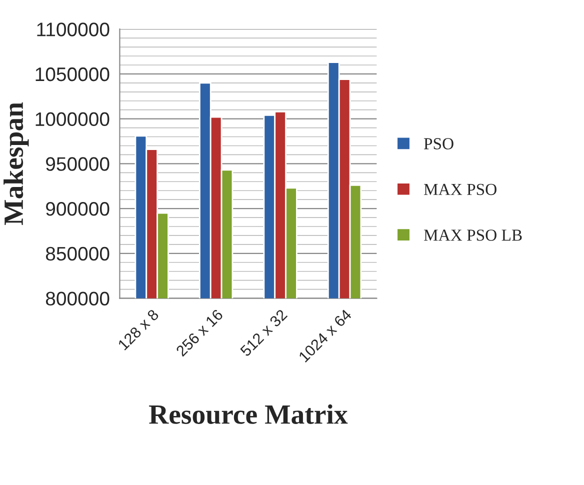 The image size is (584, 485). What do you see at coordinates (78, 164) in the screenshot?
I see `y-tick-label: 950000` at bounding box center [78, 164].